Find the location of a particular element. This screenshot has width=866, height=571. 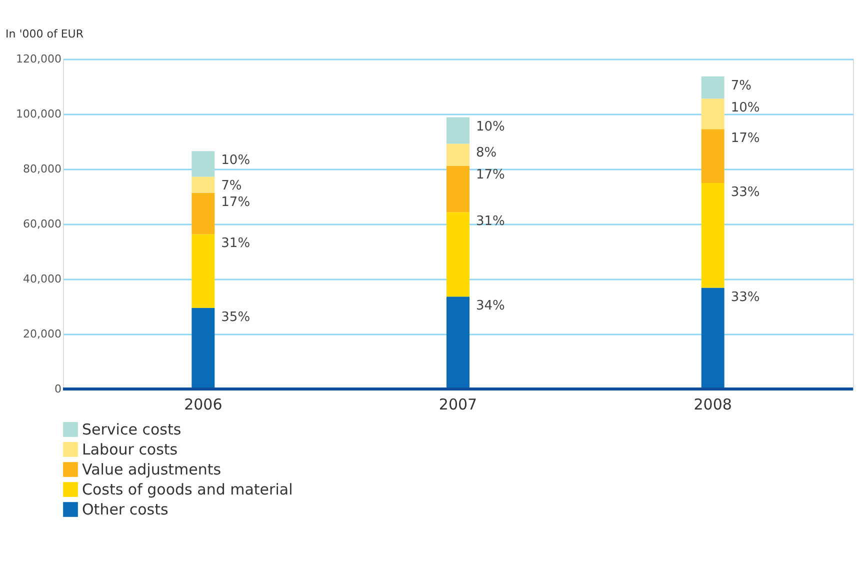

x-tick-label: 2007 is located at coordinates (458, 405).